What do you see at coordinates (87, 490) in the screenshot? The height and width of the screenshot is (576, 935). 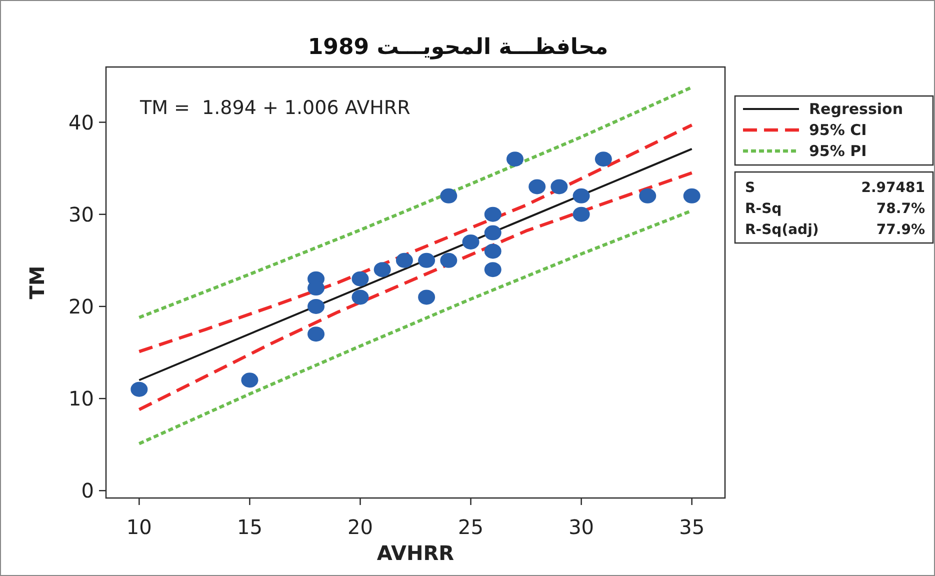 I see `y-tick-label: 0` at bounding box center [87, 490].